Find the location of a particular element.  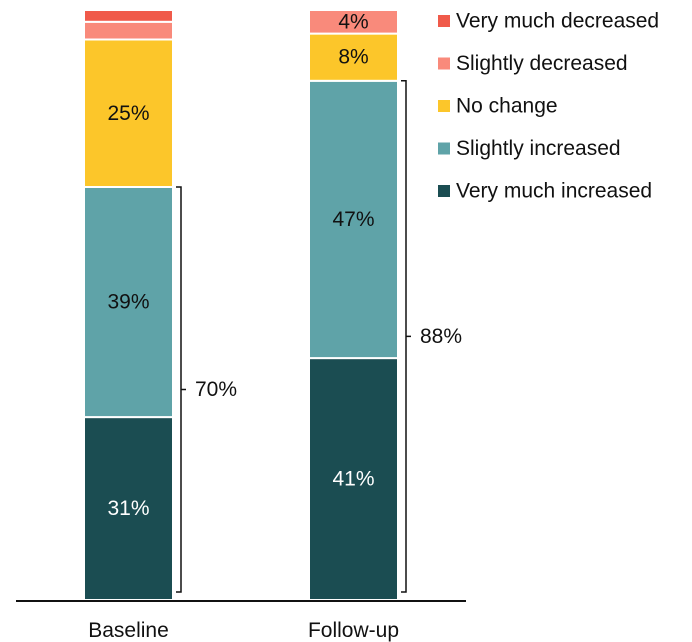

category-label-follow-up: Follow-up is located at coordinates (353, 630).